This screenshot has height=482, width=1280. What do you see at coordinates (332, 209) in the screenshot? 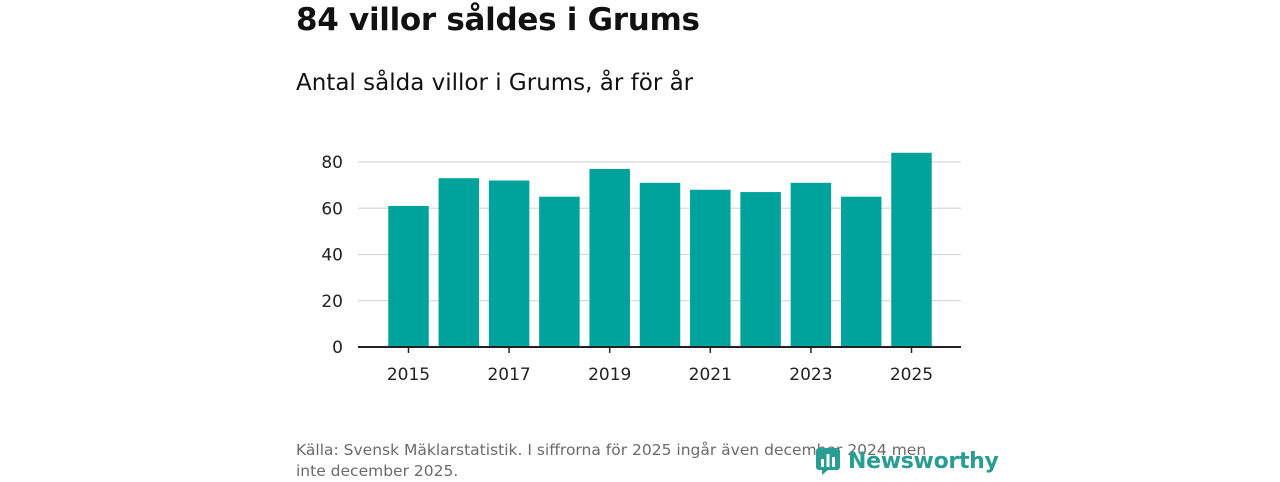
I see `y-tick-label: 60` at bounding box center [332, 209].